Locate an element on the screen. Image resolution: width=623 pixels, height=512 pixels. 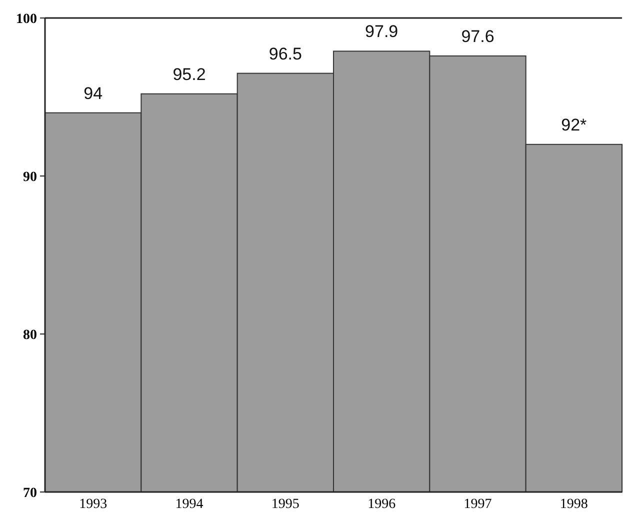
data-label: 95.2 is located at coordinates (189, 74).